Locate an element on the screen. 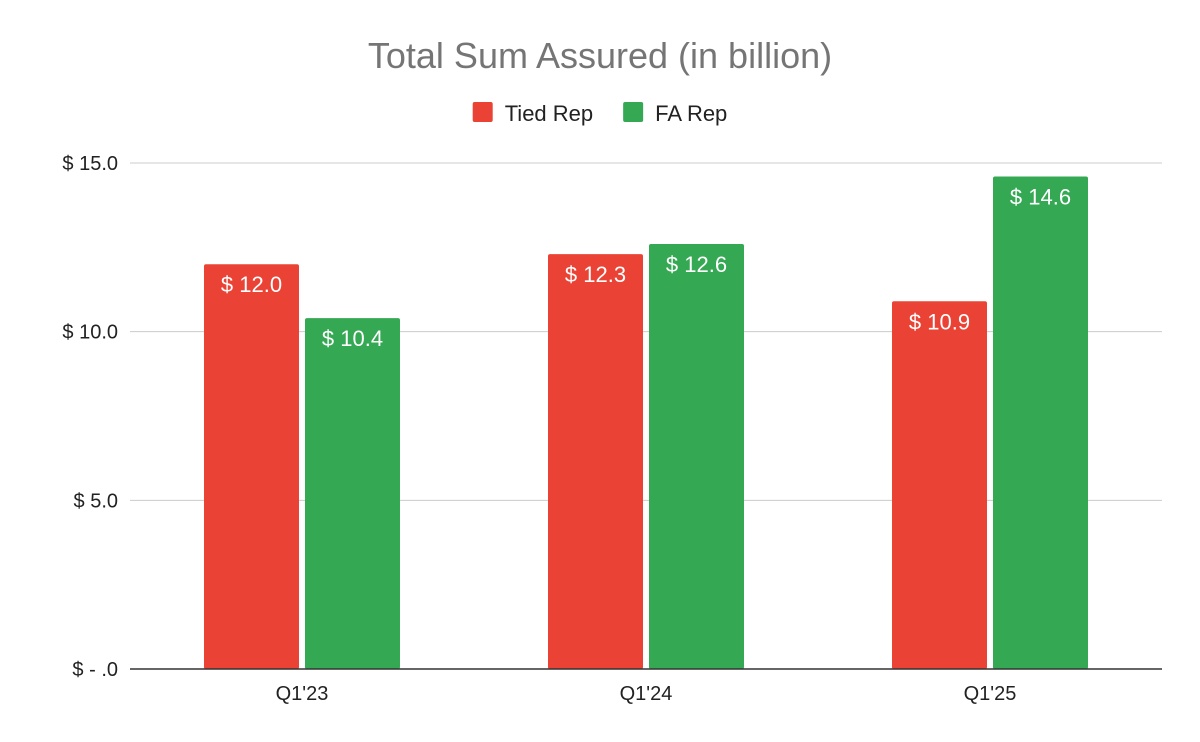 Image resolution: width=1200 pixels, height=742 pixels. x-tick-label: Q1'24 is located at coordinates (646, 694).